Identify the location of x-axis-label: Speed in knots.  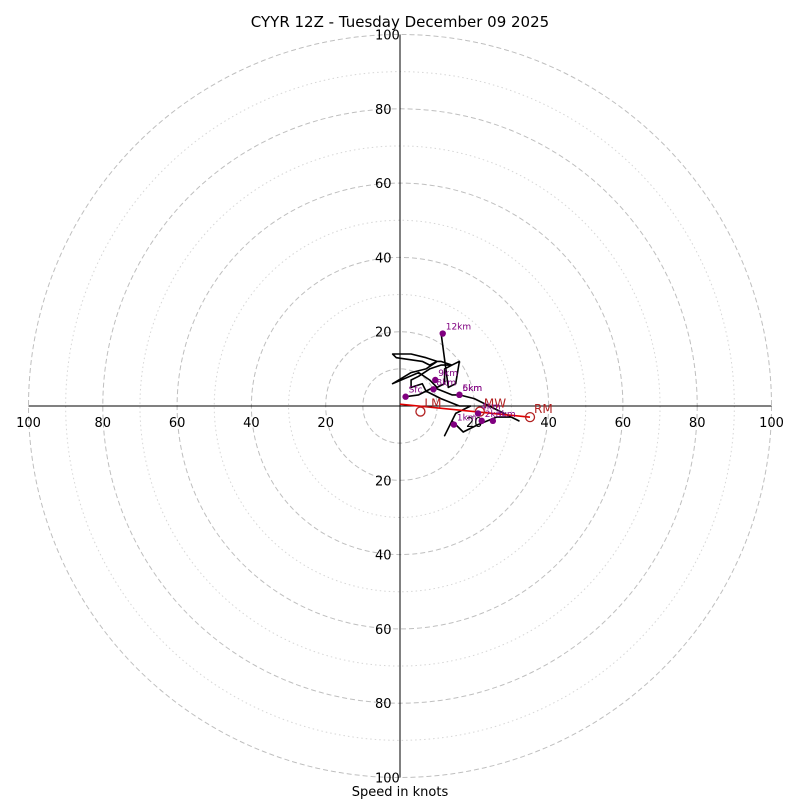
(400, 792).